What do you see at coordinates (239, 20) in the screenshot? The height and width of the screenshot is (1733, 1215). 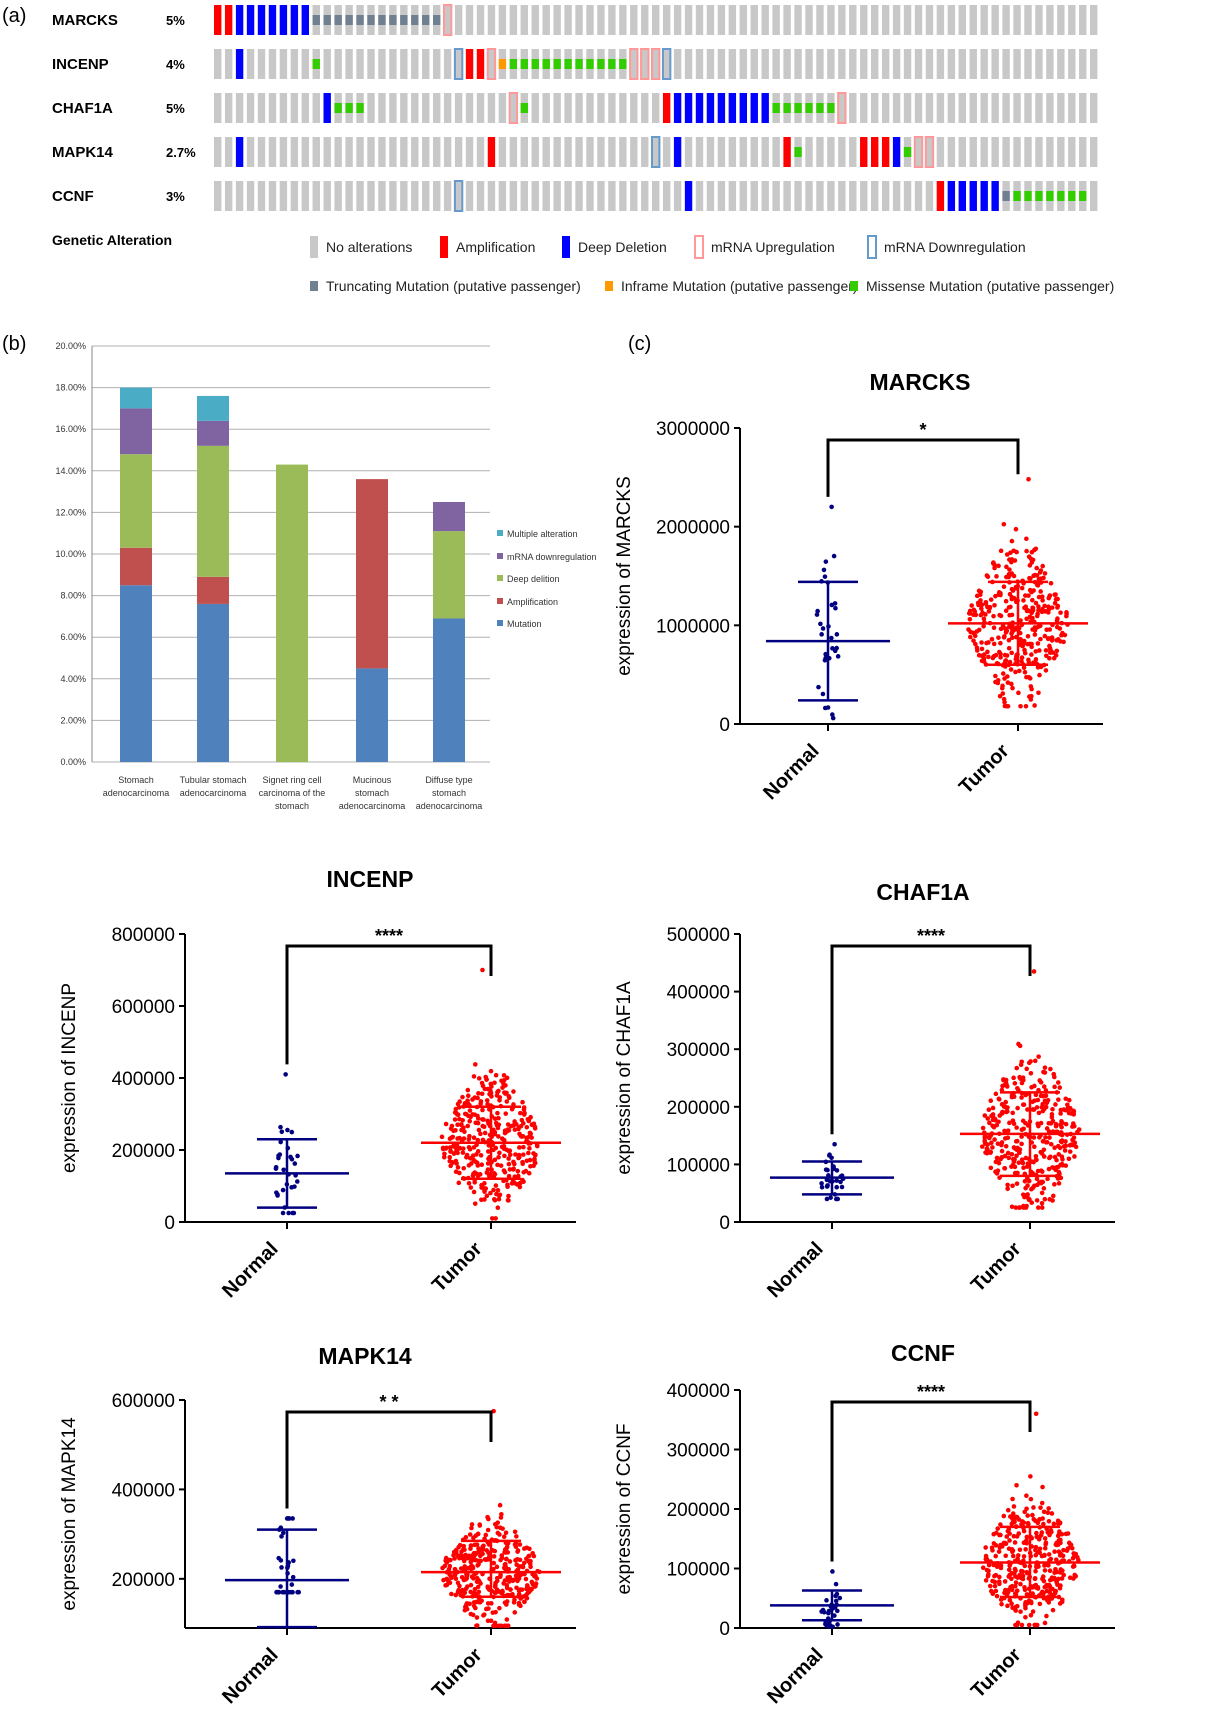 I see `oncoprint-cell-del` at bounding box center [239, 20].